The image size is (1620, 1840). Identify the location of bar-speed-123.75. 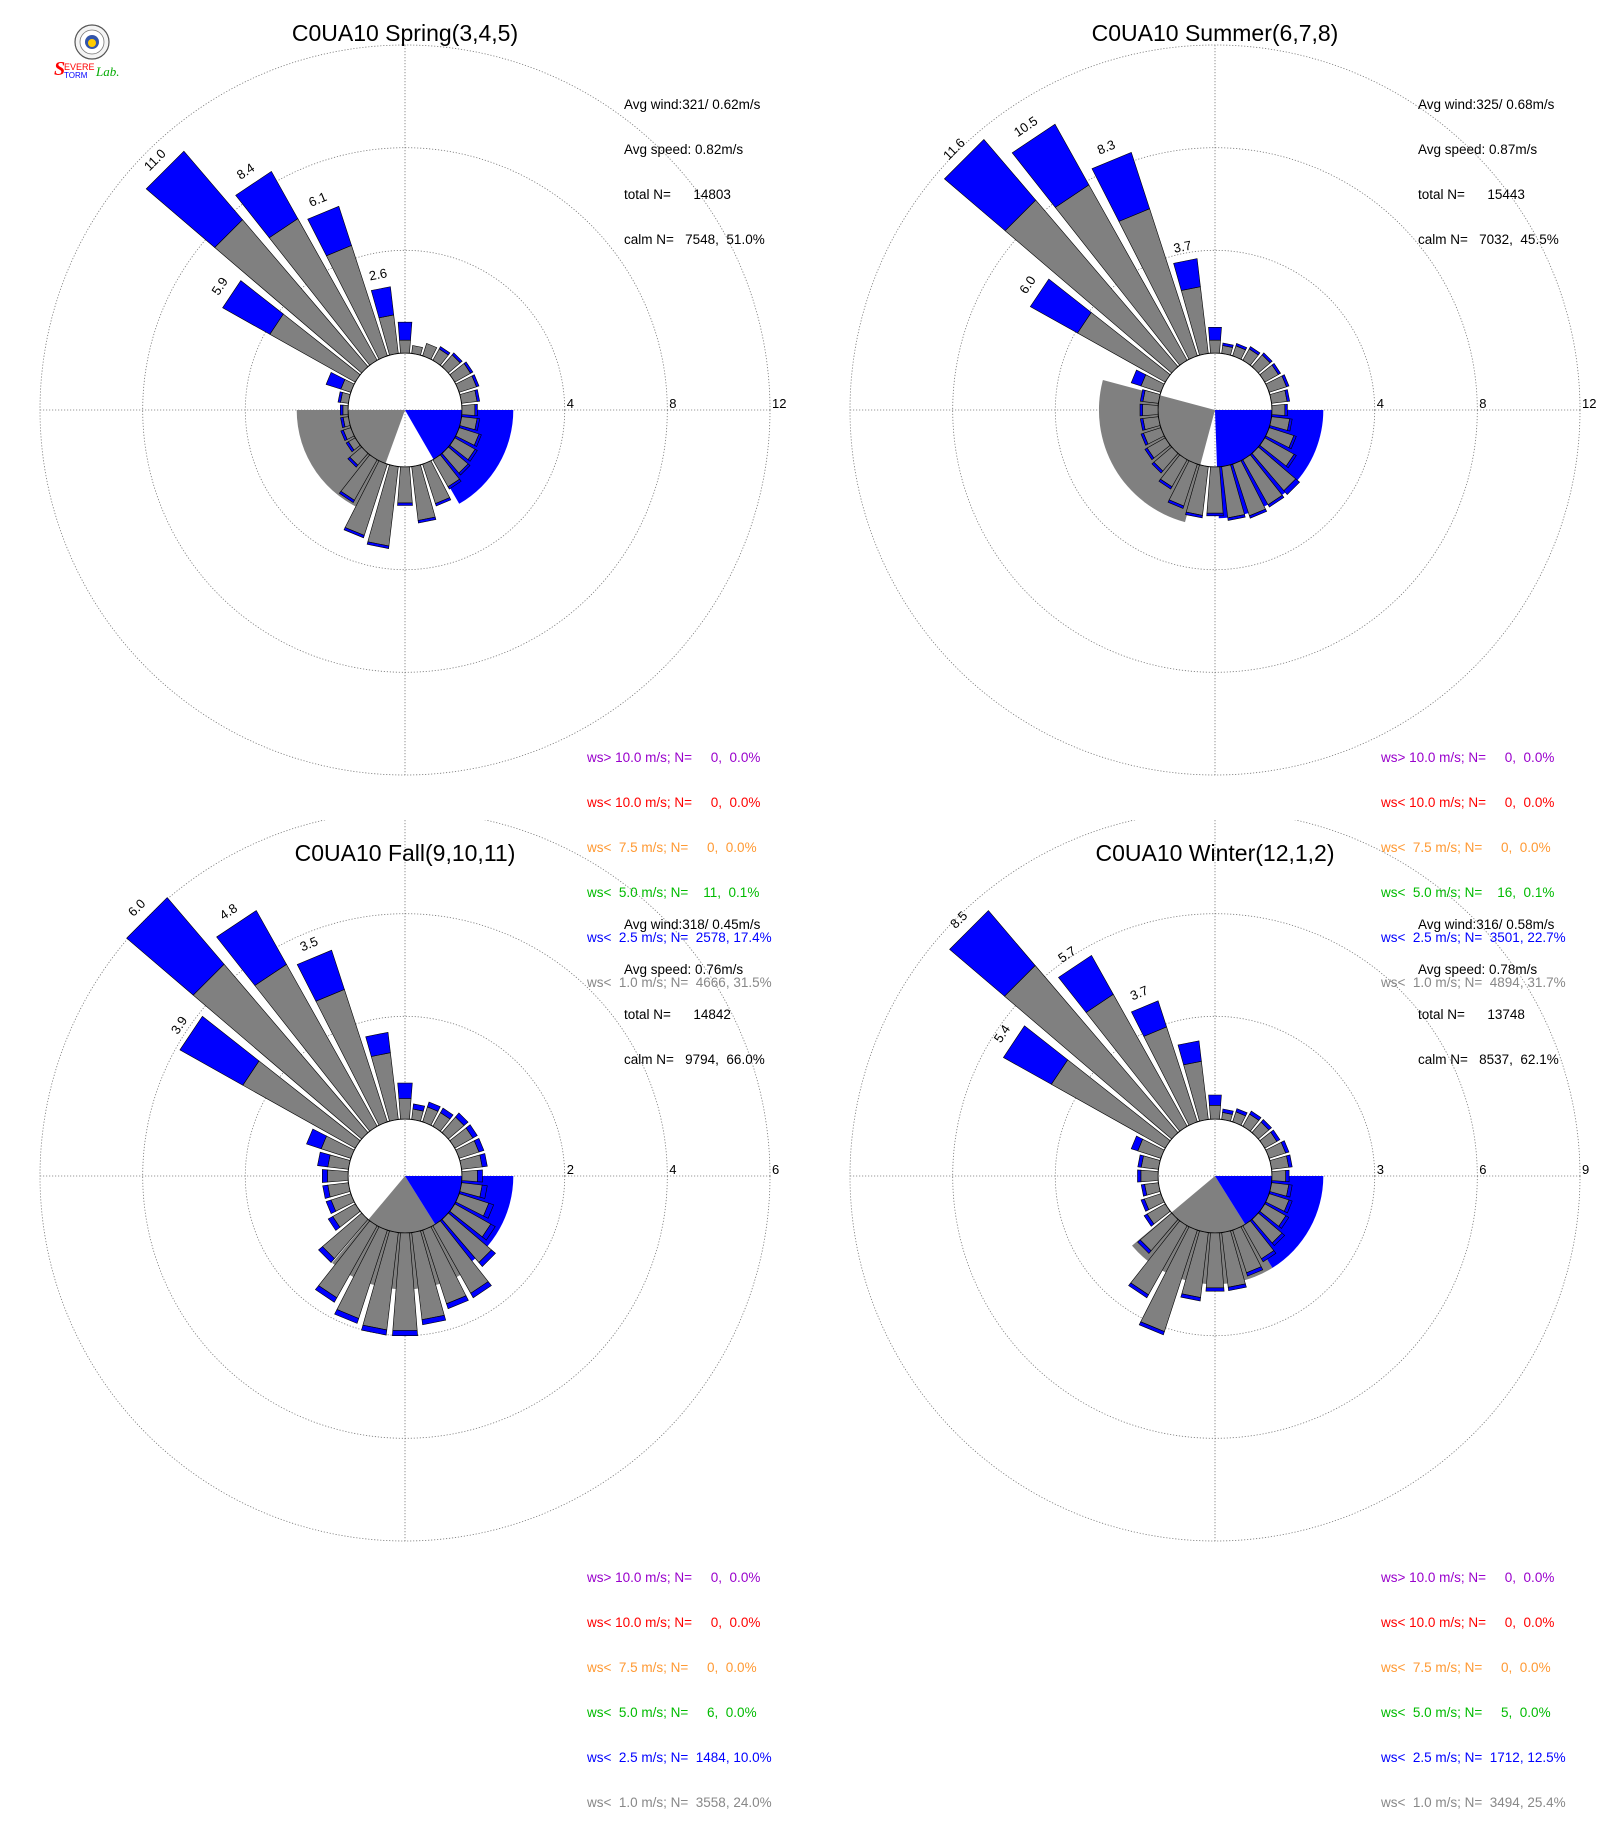
(1284, 1222).